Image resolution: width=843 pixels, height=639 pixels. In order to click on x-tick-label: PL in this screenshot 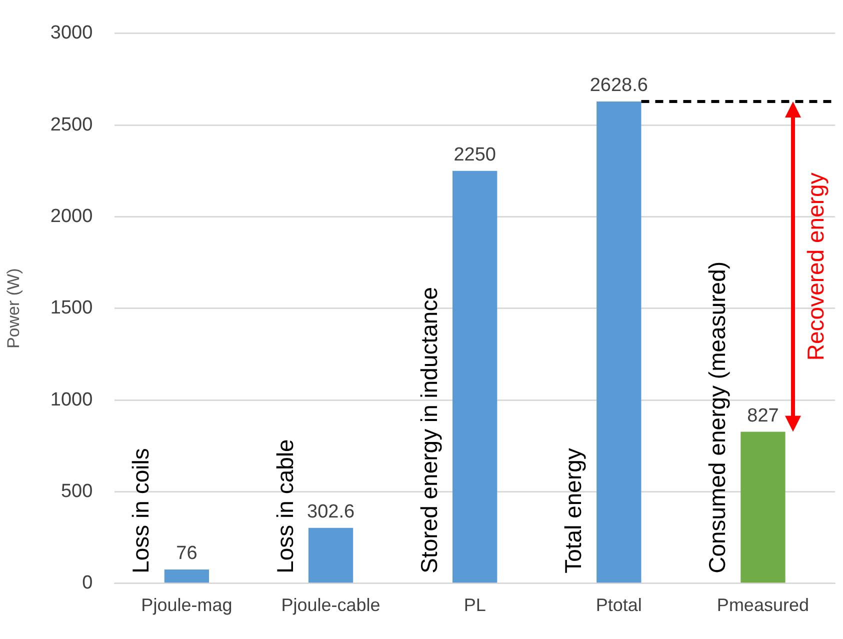, I will do `click(475, 605)`.